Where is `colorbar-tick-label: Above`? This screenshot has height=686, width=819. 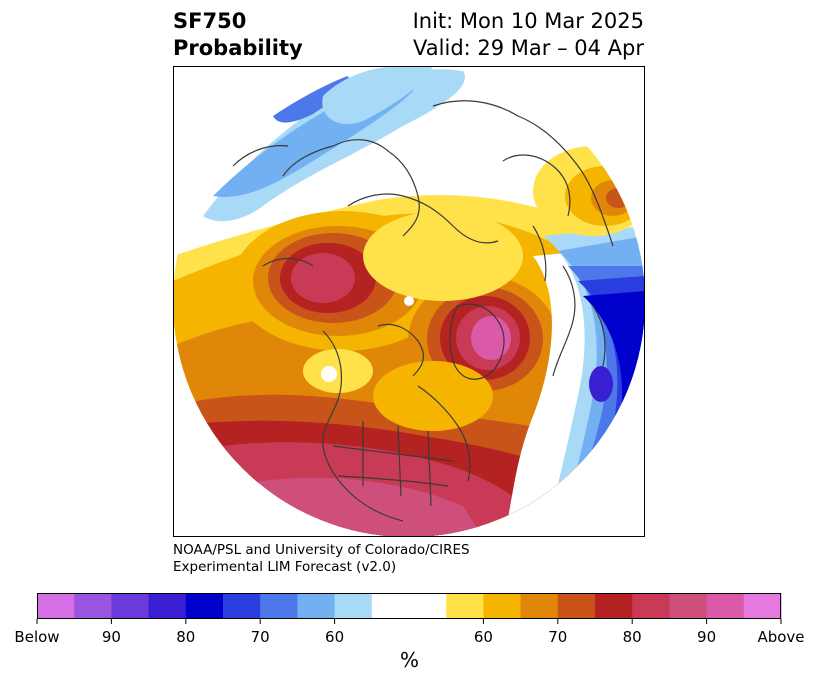 colorbar-tick-label: Above is located at coordinates (780, 637).